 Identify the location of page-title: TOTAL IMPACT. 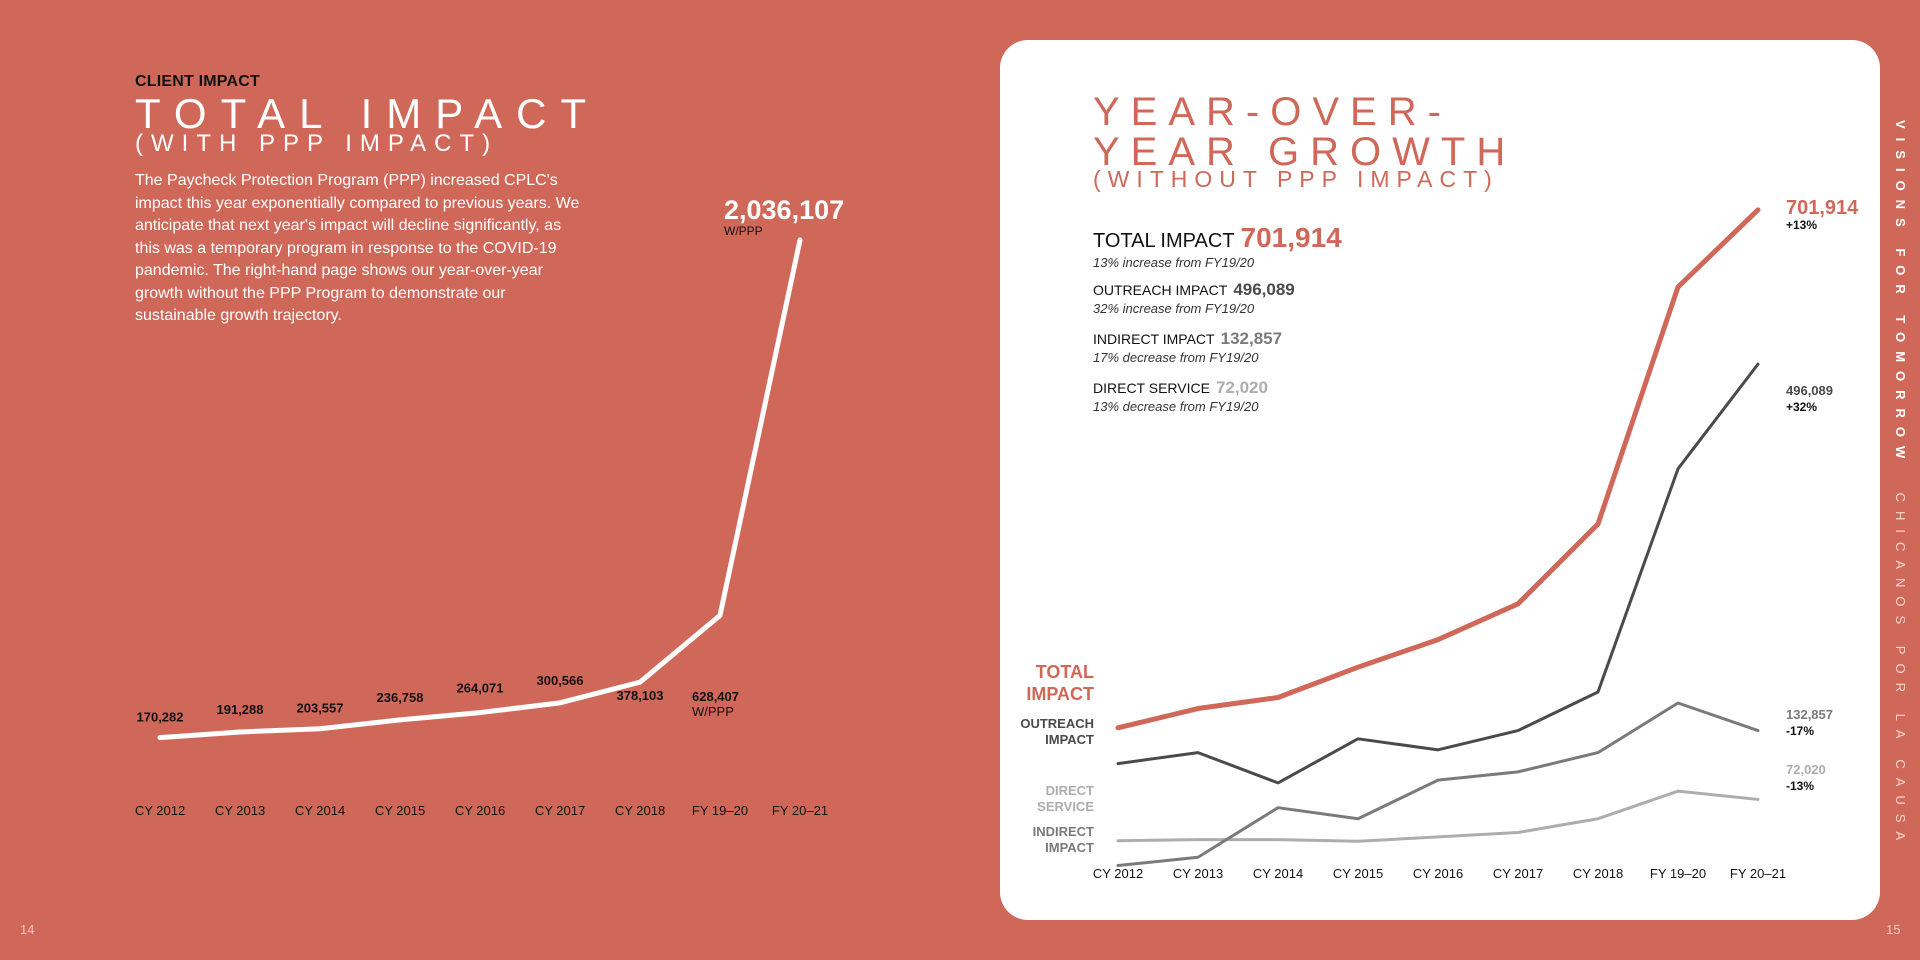
(368, 113).